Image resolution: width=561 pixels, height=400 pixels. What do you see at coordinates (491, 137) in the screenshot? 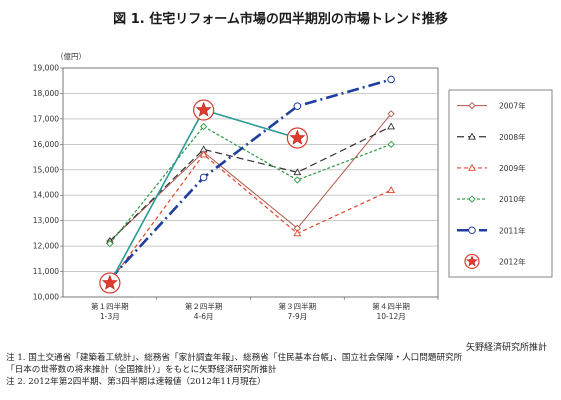
I see `legend-item: 2008年` at bounding box center [491, 137].